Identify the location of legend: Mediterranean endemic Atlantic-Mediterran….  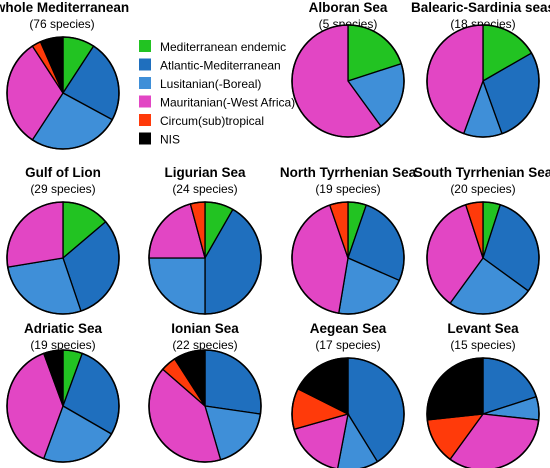
(217, 93).